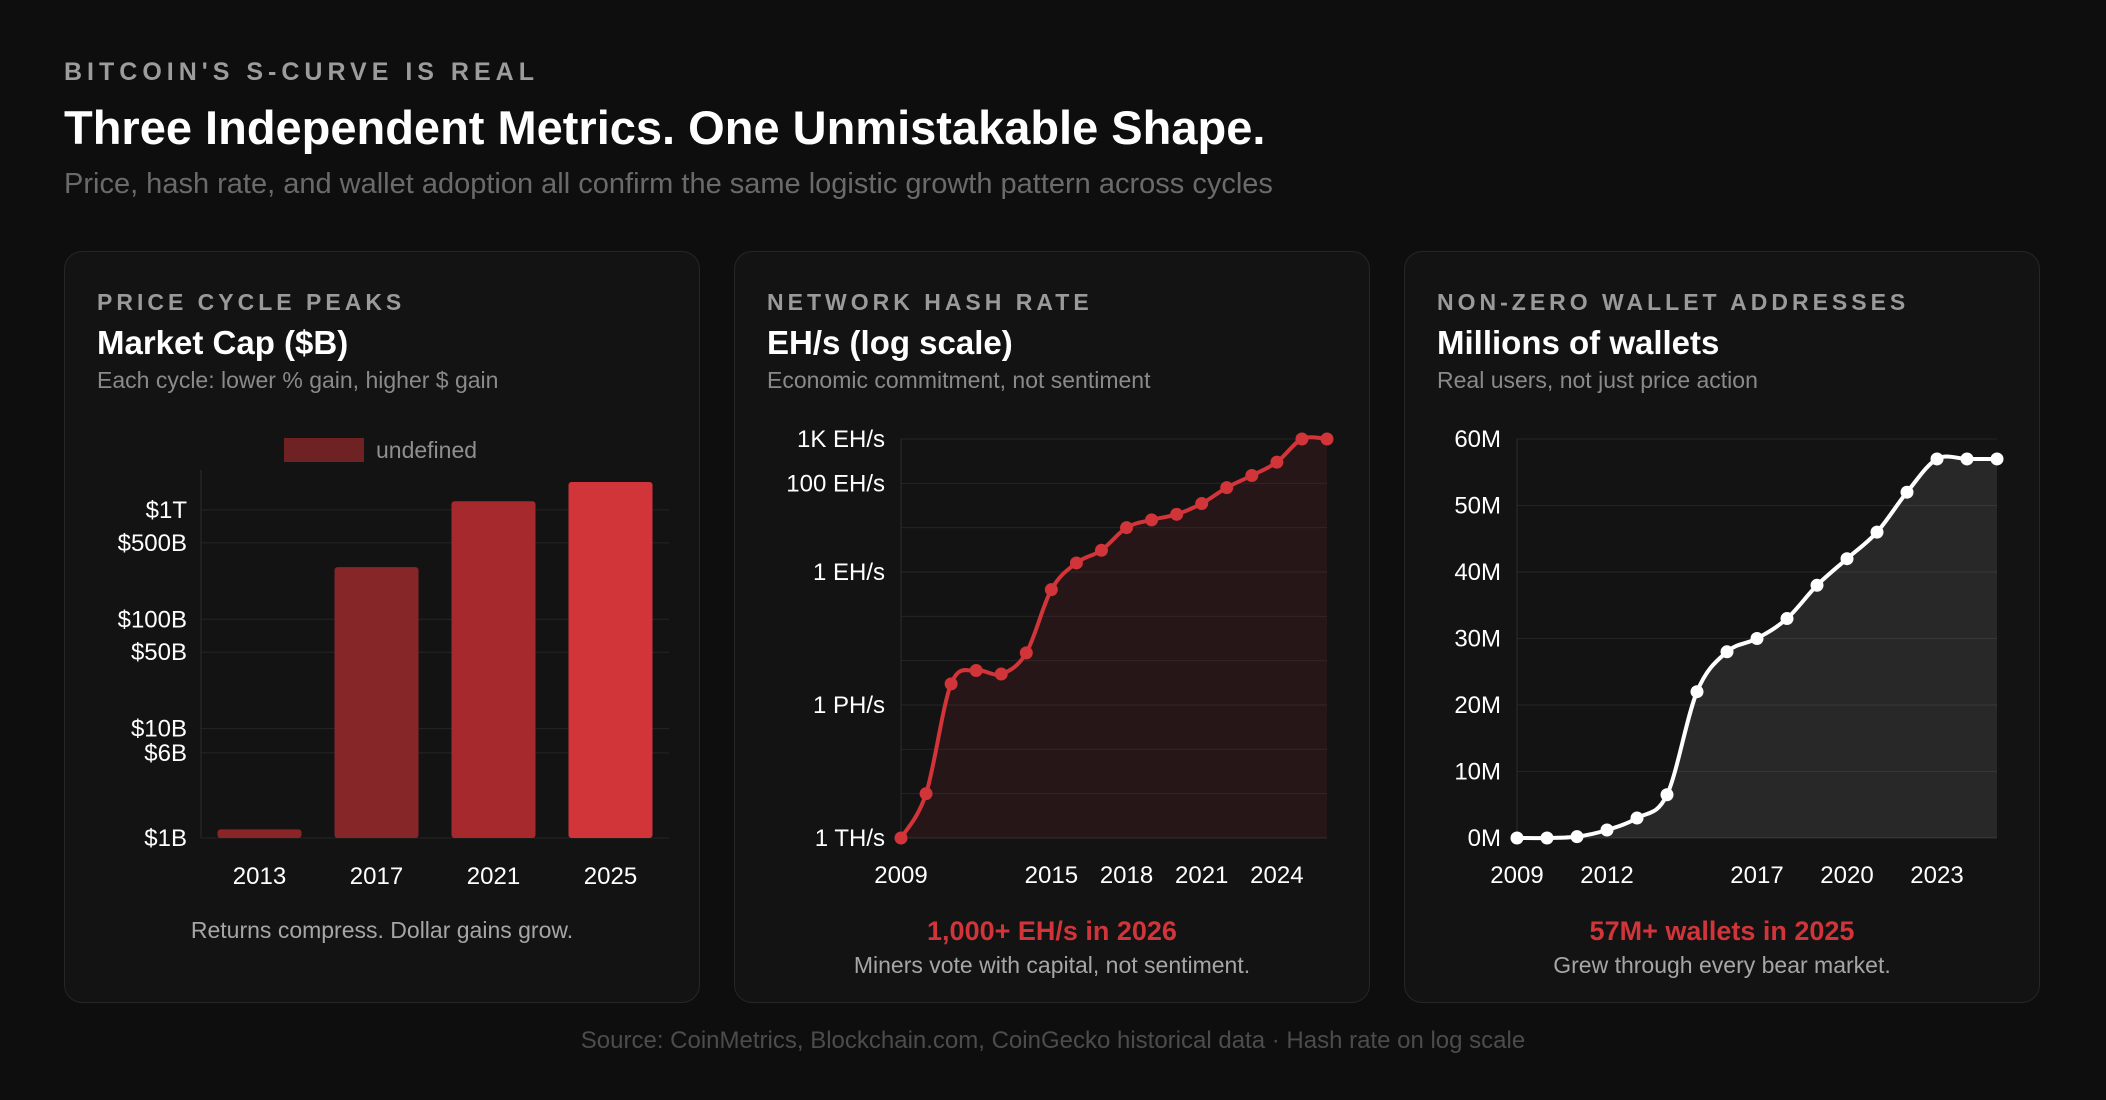  What do you see at coordinates (1477, 572) in the screenshot?
I see `y-tick-label: 40M` at bounding box center [1477, 572].